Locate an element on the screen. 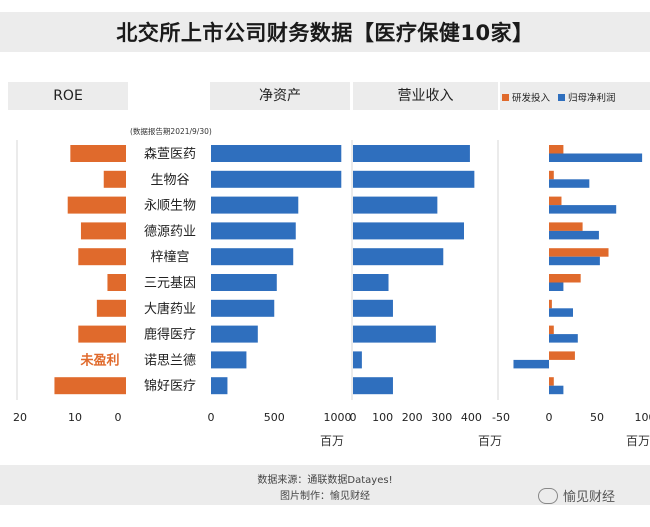 Image resolution: width=650 pixels, height=527 pixels. profit-tick-label: -50 is located at coordinates (501, 417).